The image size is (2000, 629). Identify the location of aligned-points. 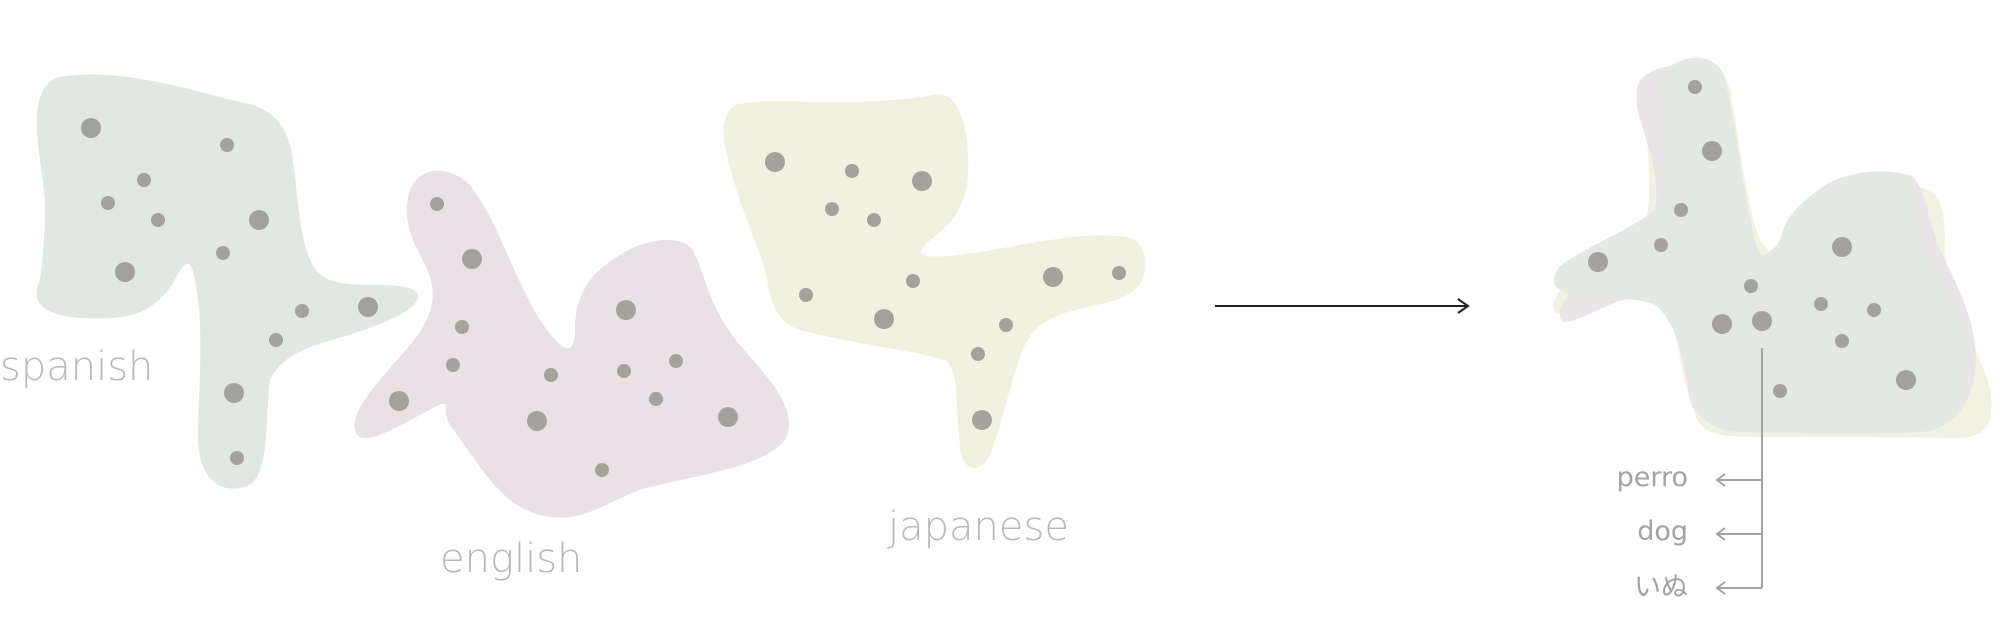
(1752, 239).